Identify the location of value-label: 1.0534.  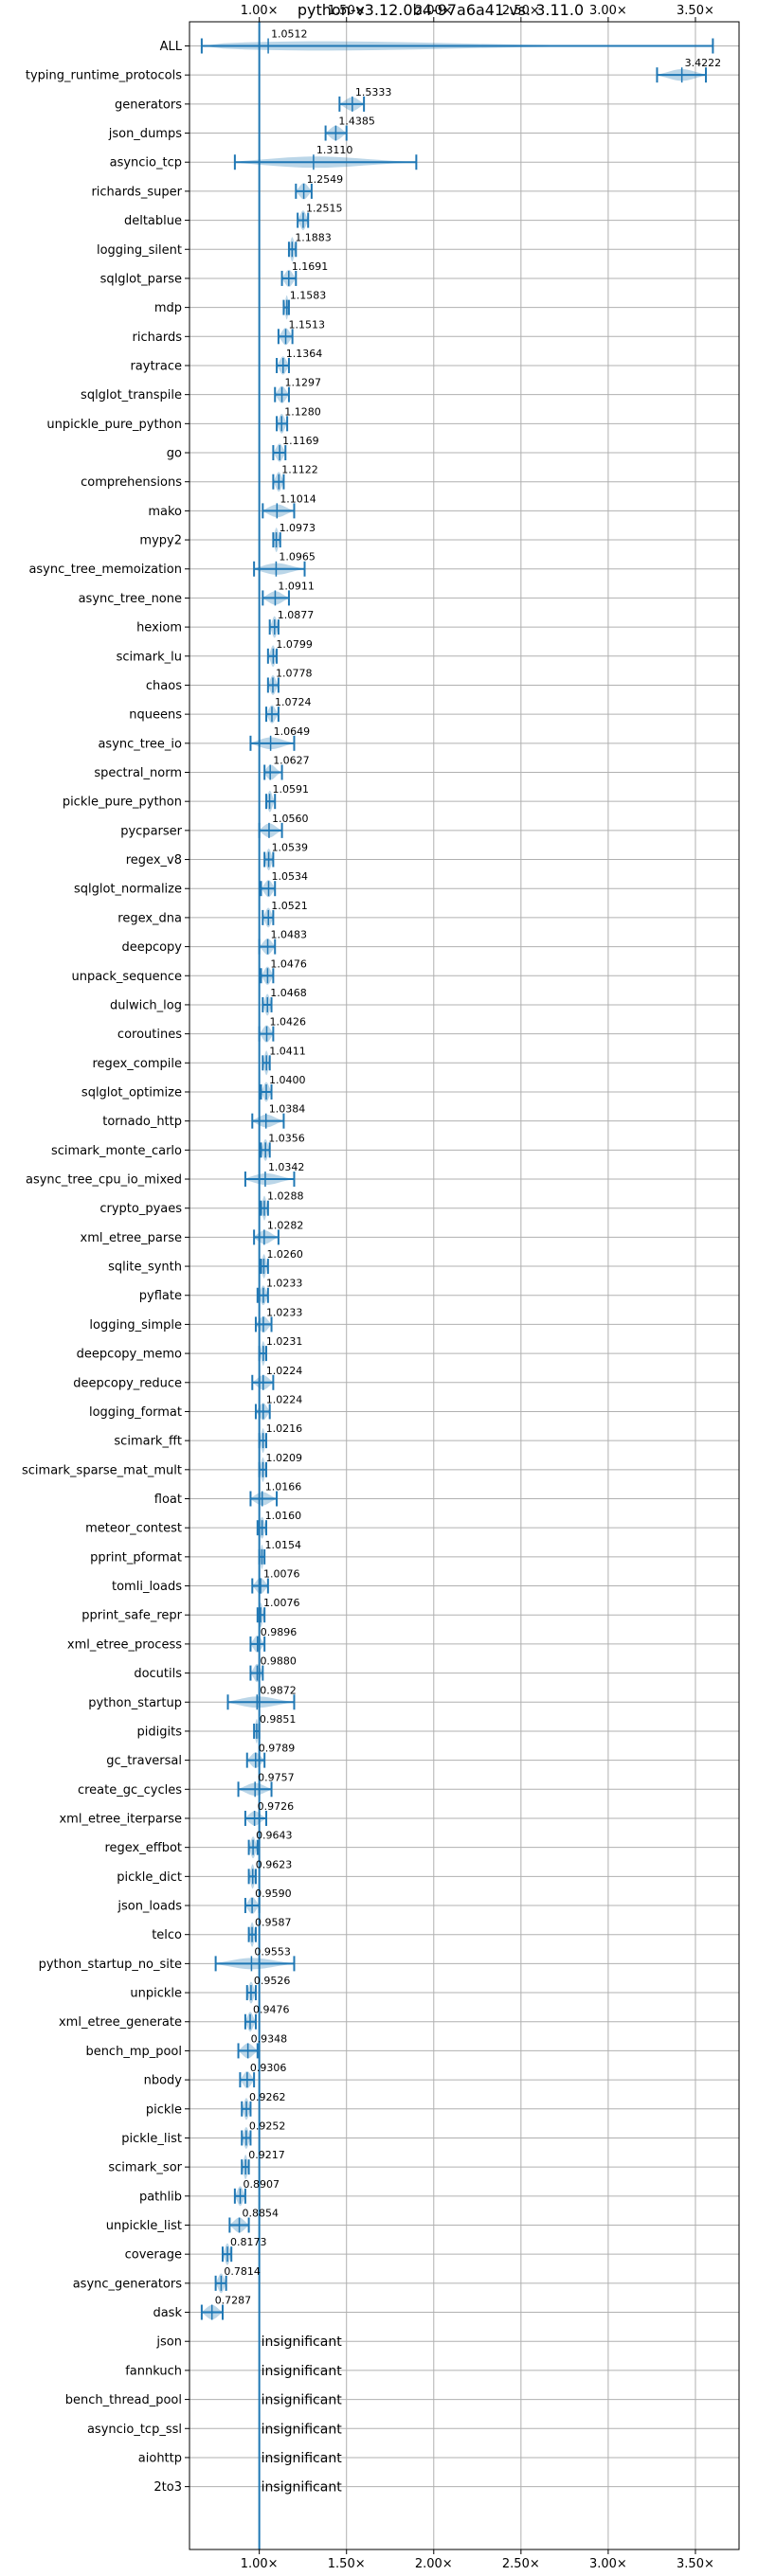
(289, 876).